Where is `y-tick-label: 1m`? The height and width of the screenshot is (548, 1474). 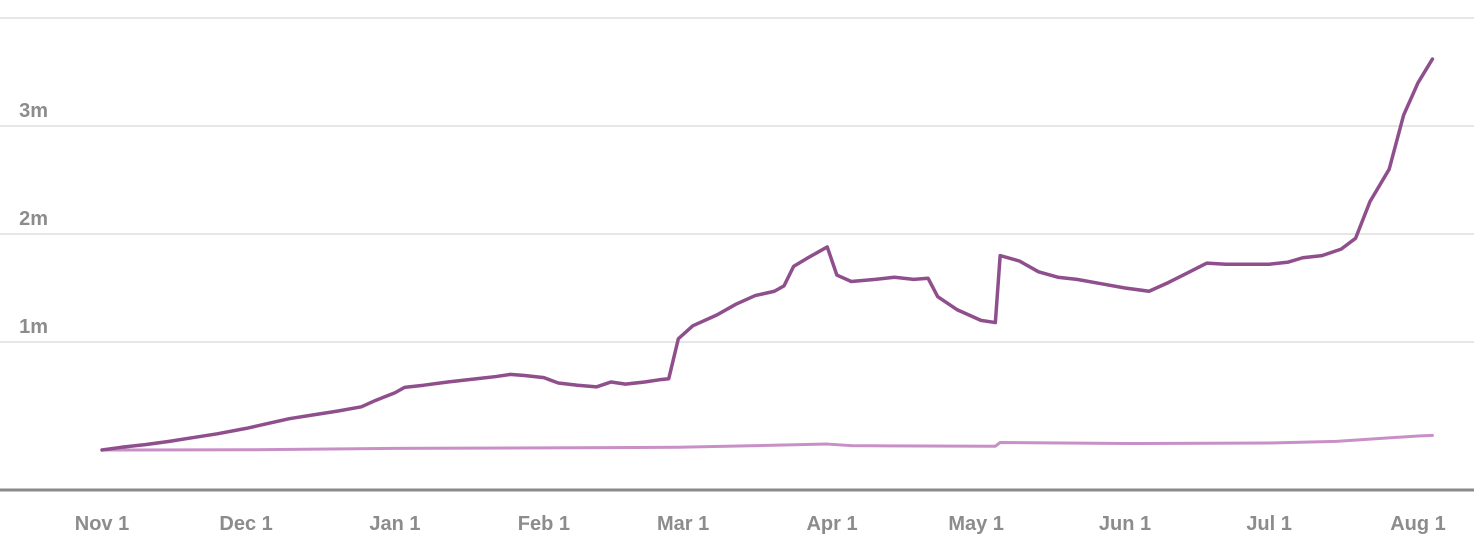 y-tick-label: 1m is located at coordinates (33, 327).